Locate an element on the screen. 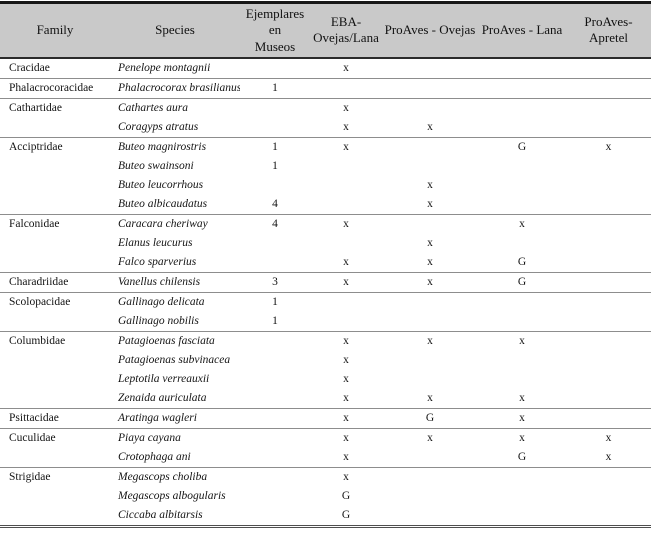  species-cell: Crotophaga ani is located at coordinates (175, 457).